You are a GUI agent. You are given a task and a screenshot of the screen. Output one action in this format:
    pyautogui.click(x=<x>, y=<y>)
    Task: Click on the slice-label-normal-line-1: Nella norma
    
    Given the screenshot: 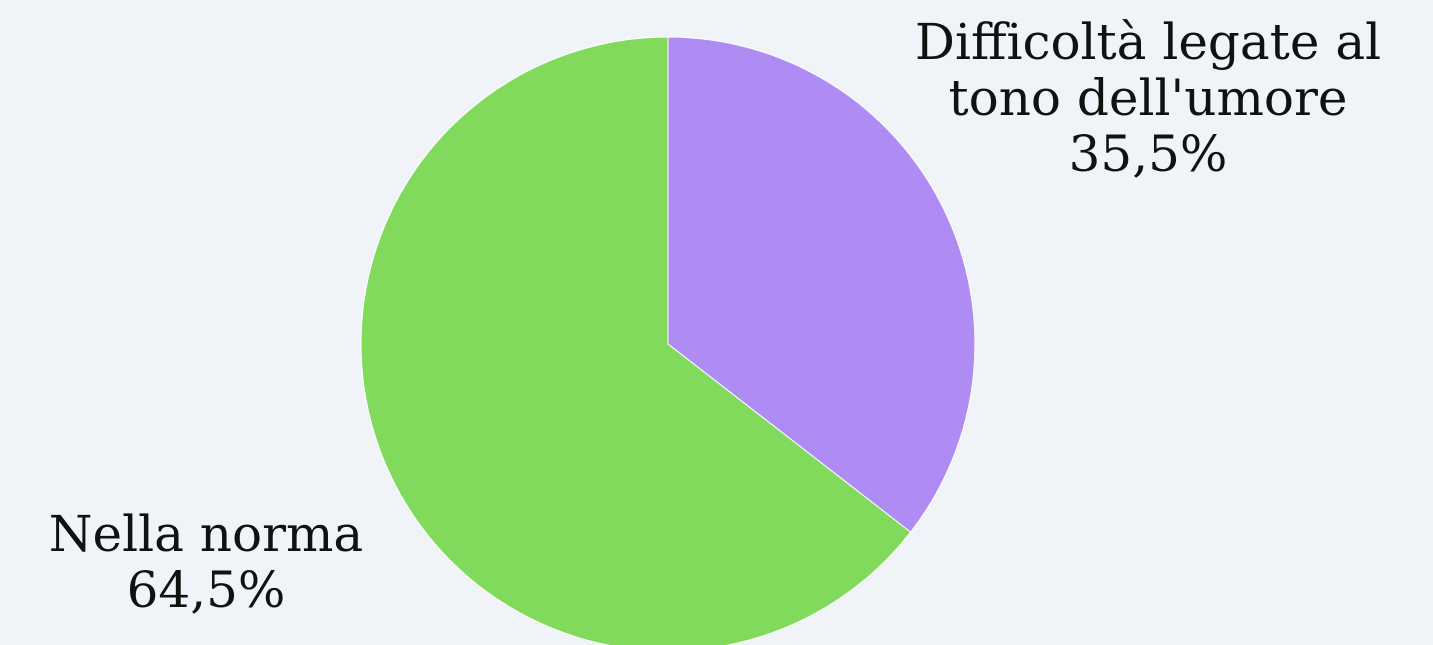 What is the action you would take?
    pyautogui.click(x=206, y=534)
    